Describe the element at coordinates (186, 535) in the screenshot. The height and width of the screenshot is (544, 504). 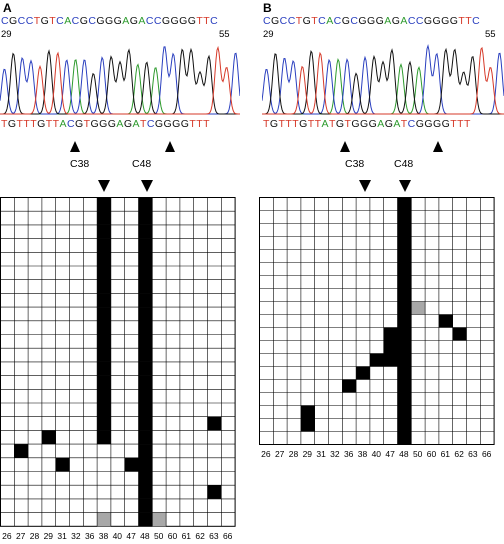
I see `column-label: 61` at that location.